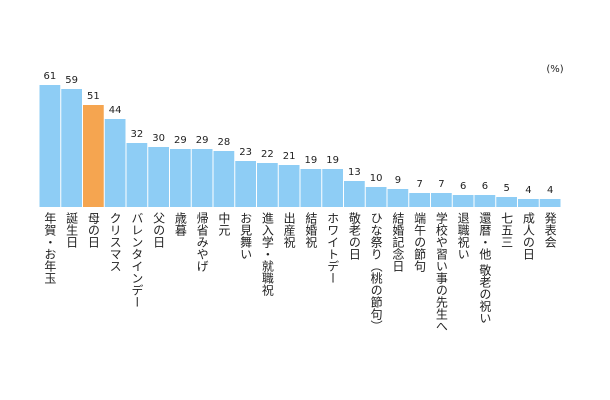 This screenshot has height=400, width=610. Describe the element at coordinates (202, 242) in the screenshot. I see `x-tick-label: 帰省みやげ` at that location.